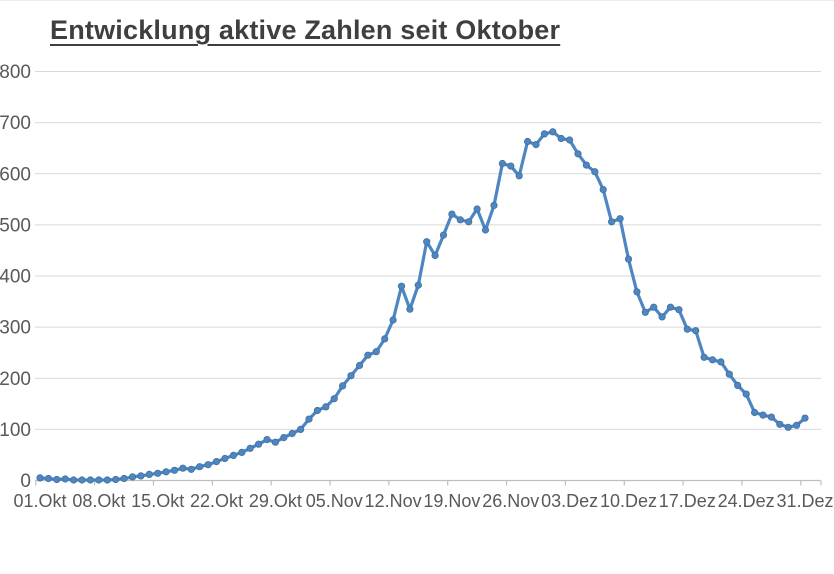 This screenshot has height=574, width=834. Describe the element at coordinates (510, 501) in the screenshot. I see `x-axis-label: 26.Nov` at that location.